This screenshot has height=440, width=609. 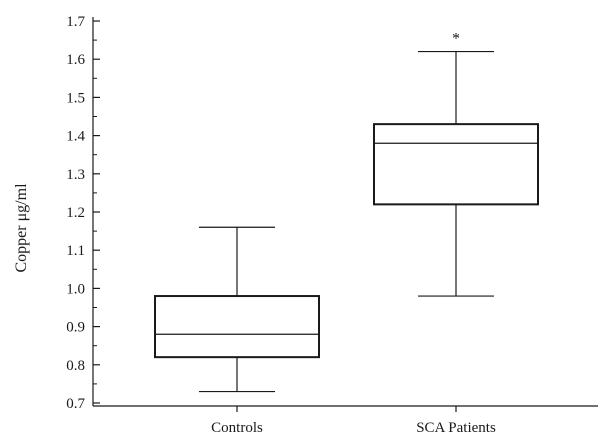 What do you see at coordinates (75, 22) in the screenshot?
I see `y-tick-label: 1.7` at bounding box center [75, 22].